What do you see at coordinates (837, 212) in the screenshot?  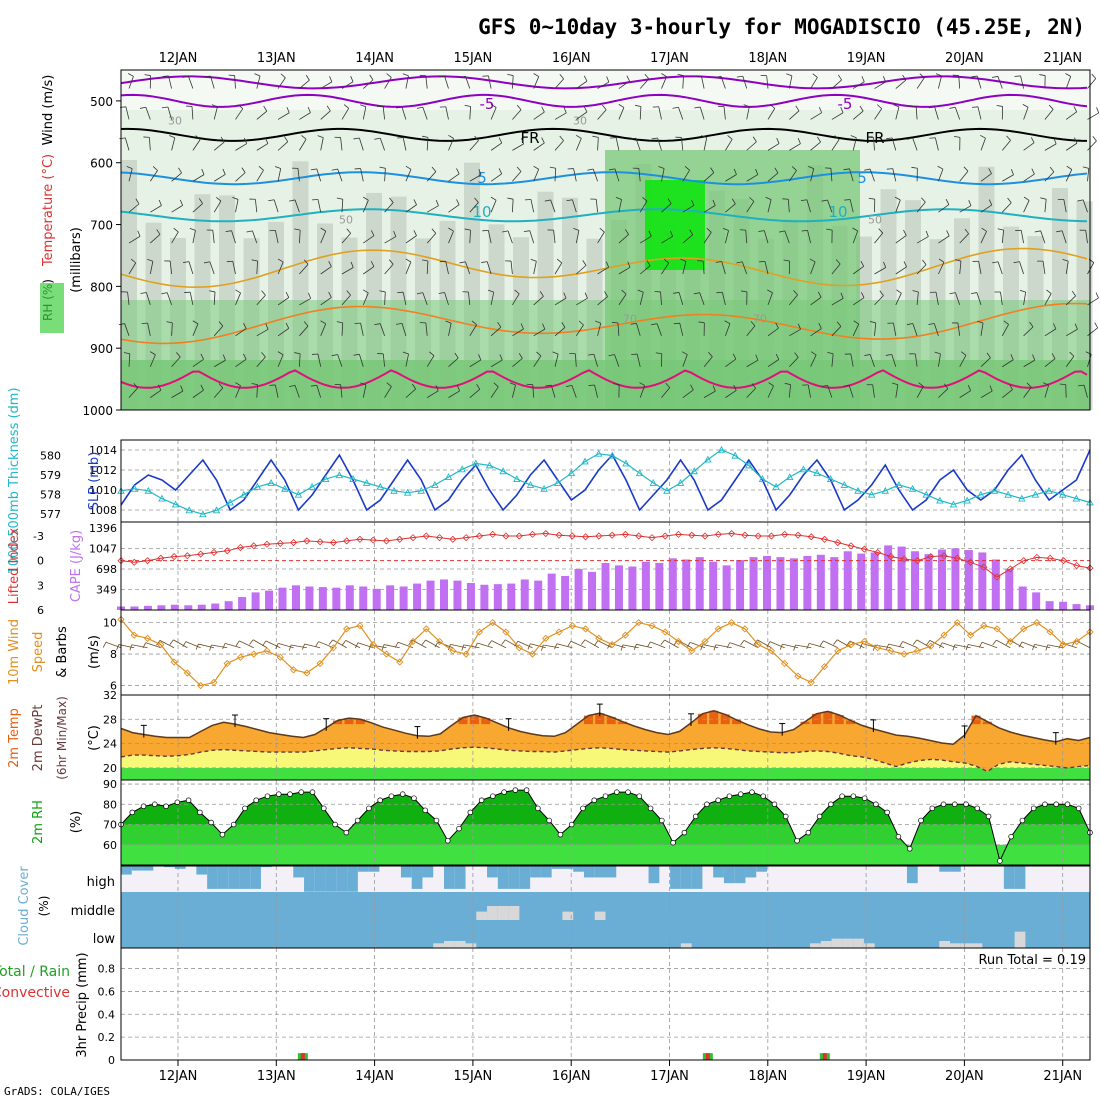 I see `contour-label: 10` at bounding box center [837, 212].